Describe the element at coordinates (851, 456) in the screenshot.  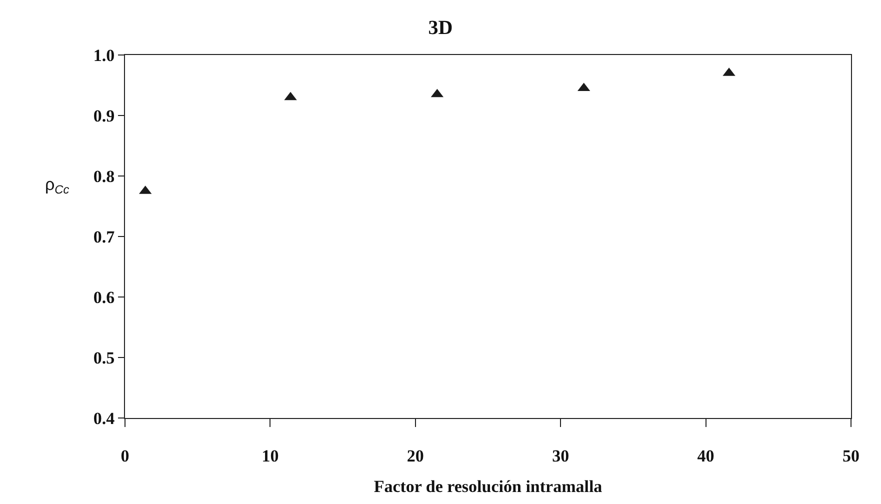
I see `x-tick-label: 50` at that location.